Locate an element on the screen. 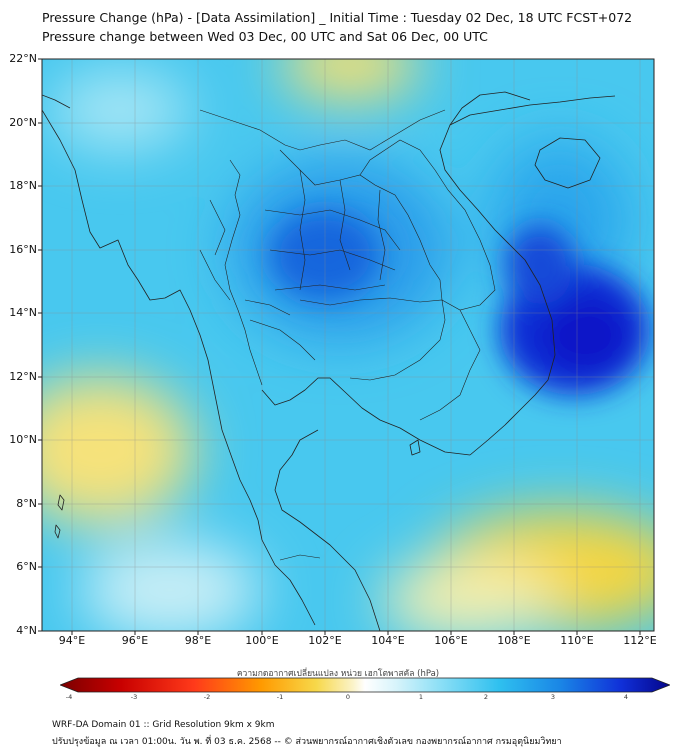 This screenshot has height=756, width=676. lon-label: 112°E is located at coordinates (640, 640).